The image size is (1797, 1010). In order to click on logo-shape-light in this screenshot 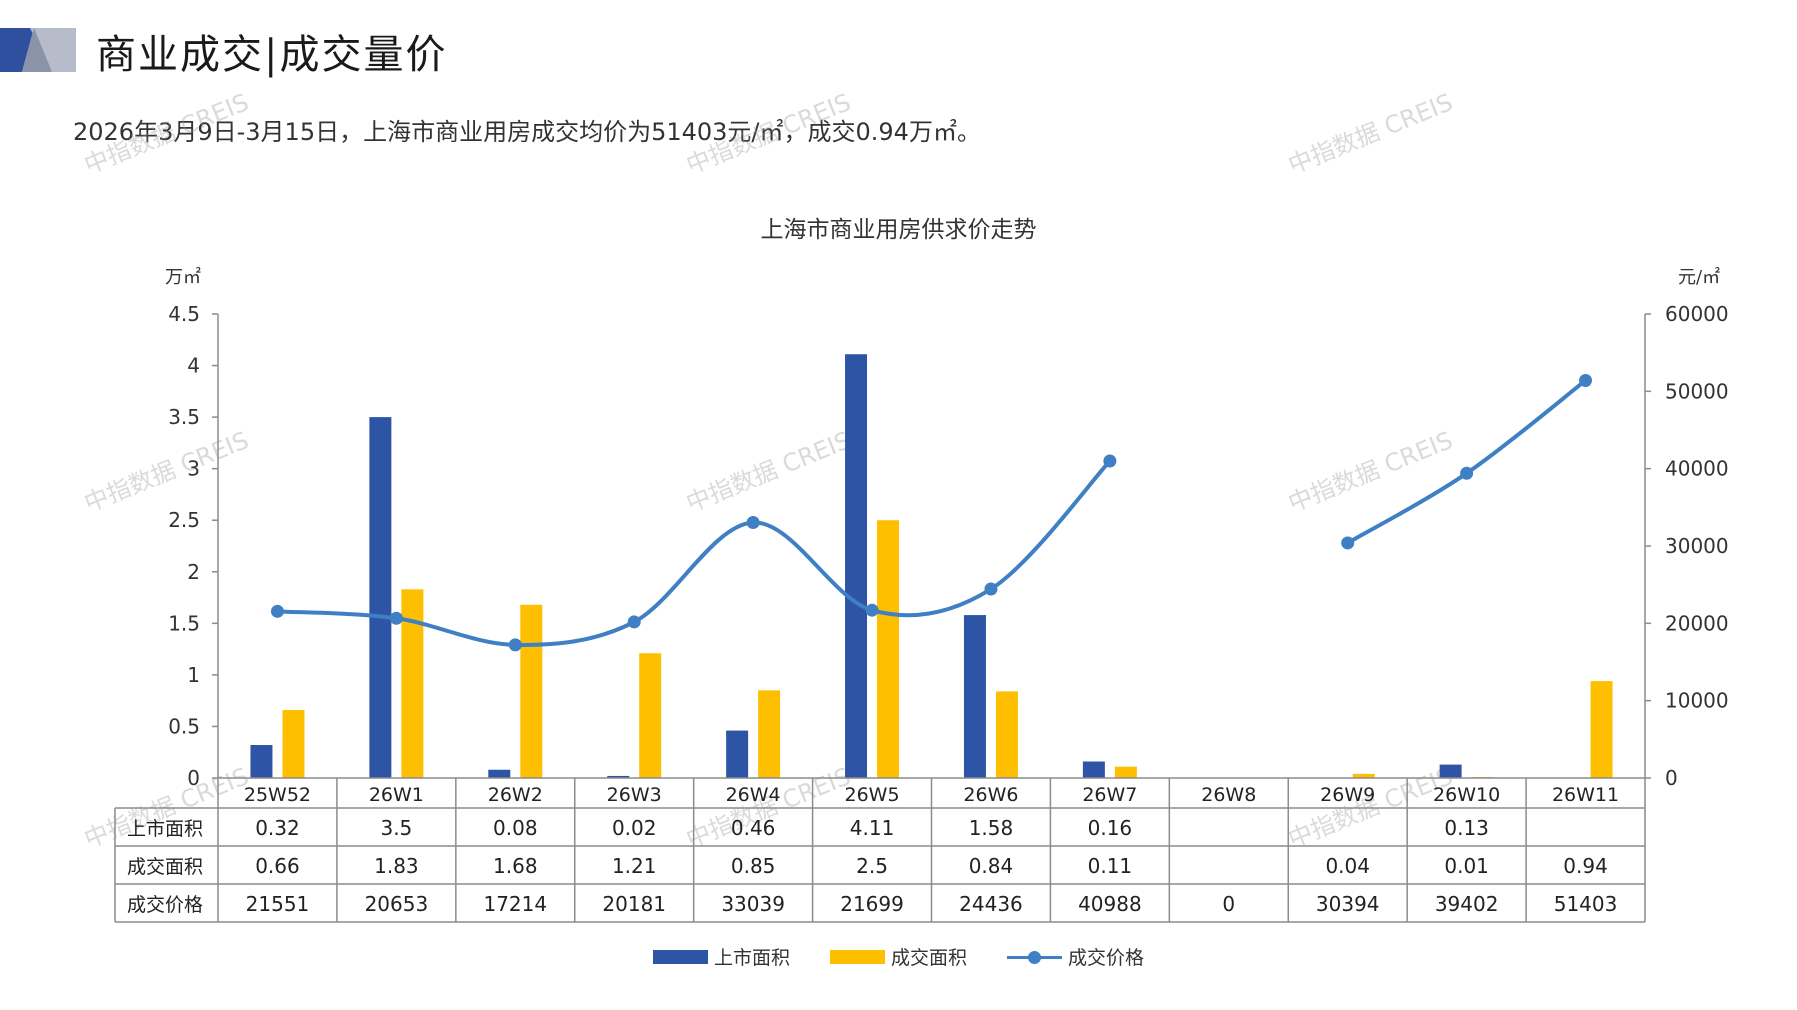, I will do `click(53, 50)`.